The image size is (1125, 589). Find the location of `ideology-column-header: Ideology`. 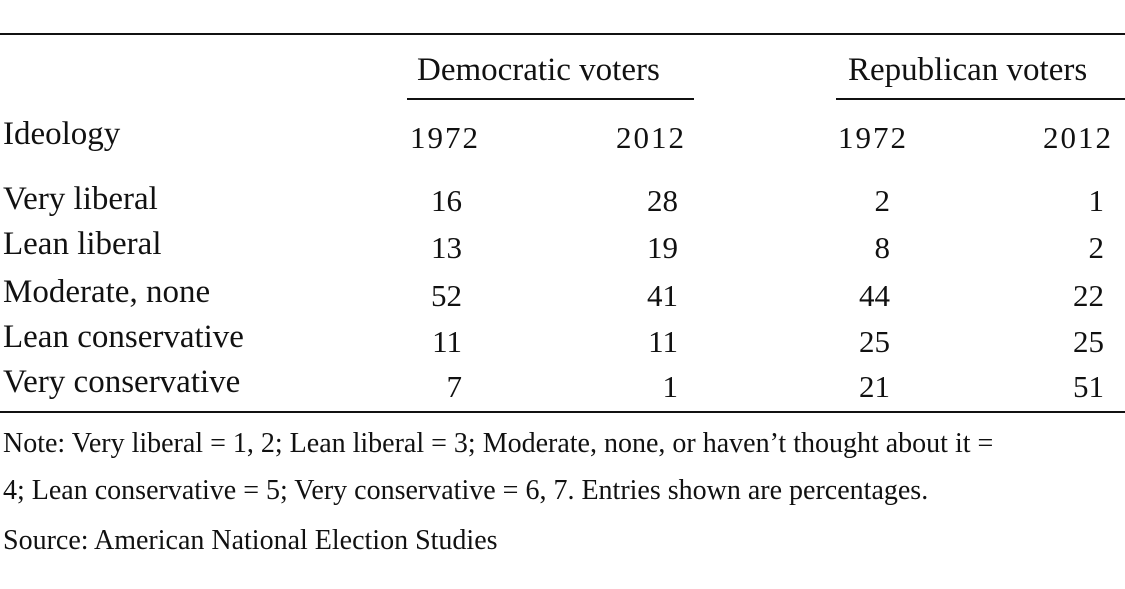

ideology-column-header: Ideology is located at coordinates (62, 134).